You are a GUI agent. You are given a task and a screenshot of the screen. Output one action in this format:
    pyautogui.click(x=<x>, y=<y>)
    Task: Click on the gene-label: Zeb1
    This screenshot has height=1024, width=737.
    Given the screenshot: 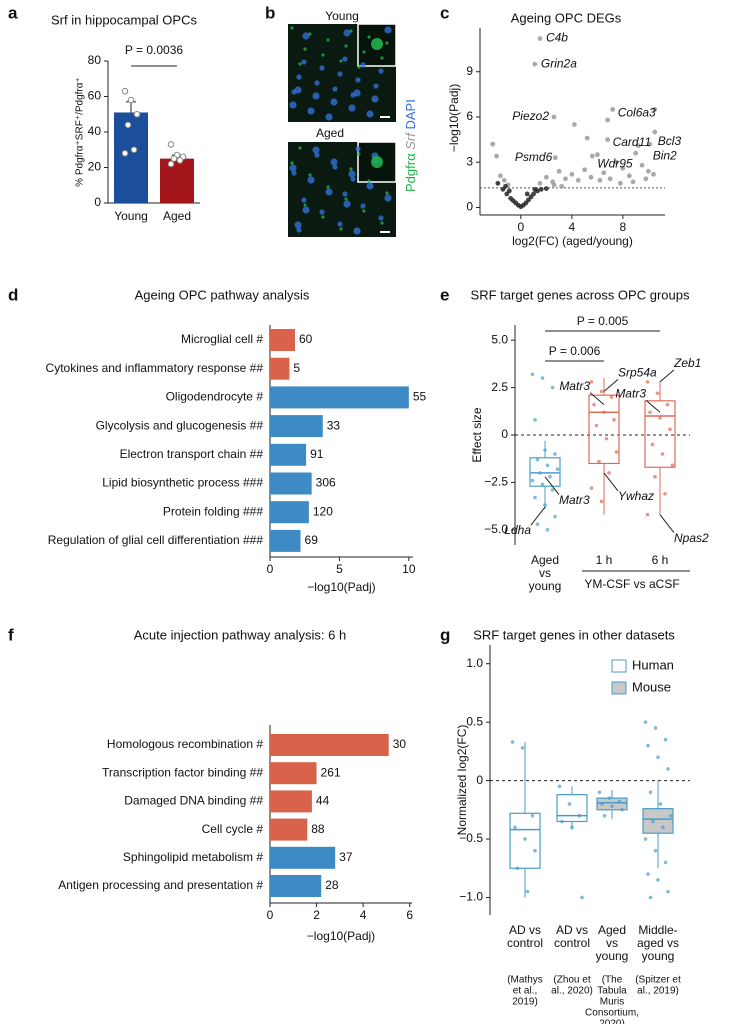 What is the action you would take?
    pyautogui.click(x=687, y=363)
    